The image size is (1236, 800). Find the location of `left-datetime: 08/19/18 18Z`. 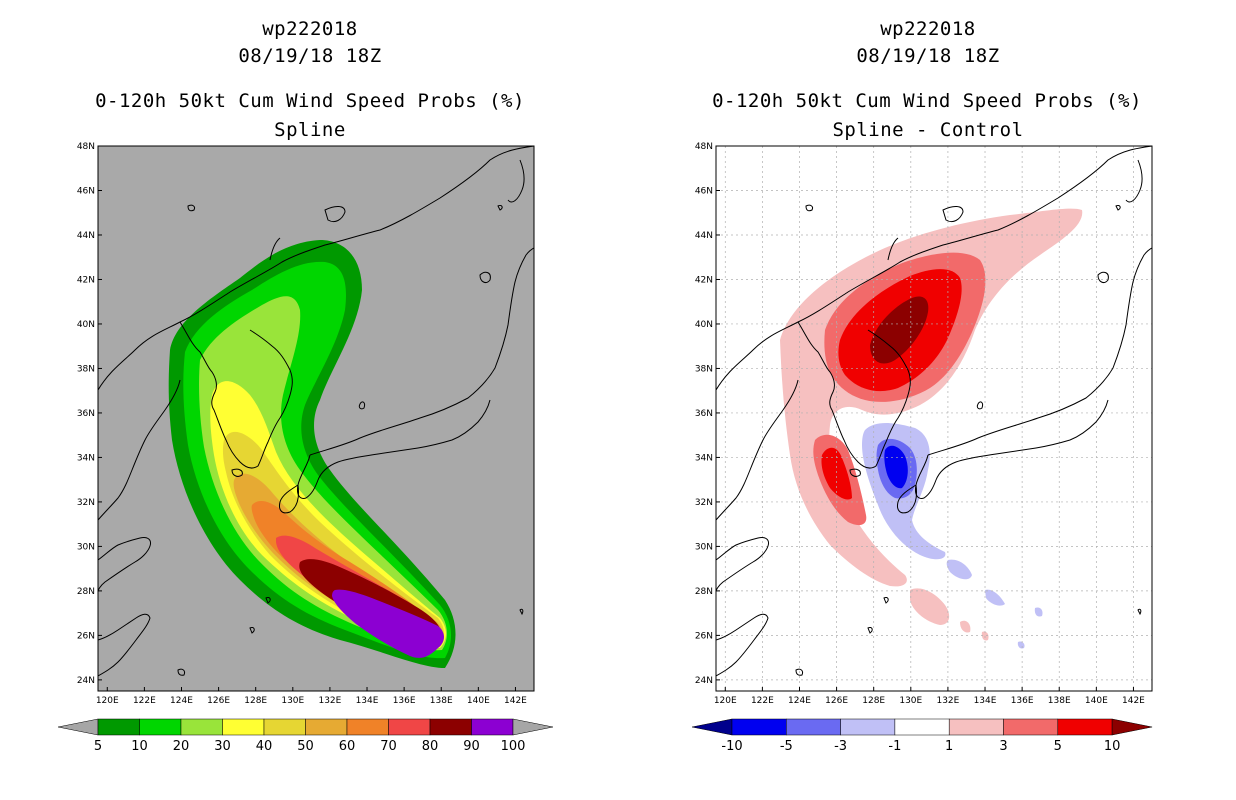

left-datetime: 08/19/18 18Z is located at coordinates (310, 56).